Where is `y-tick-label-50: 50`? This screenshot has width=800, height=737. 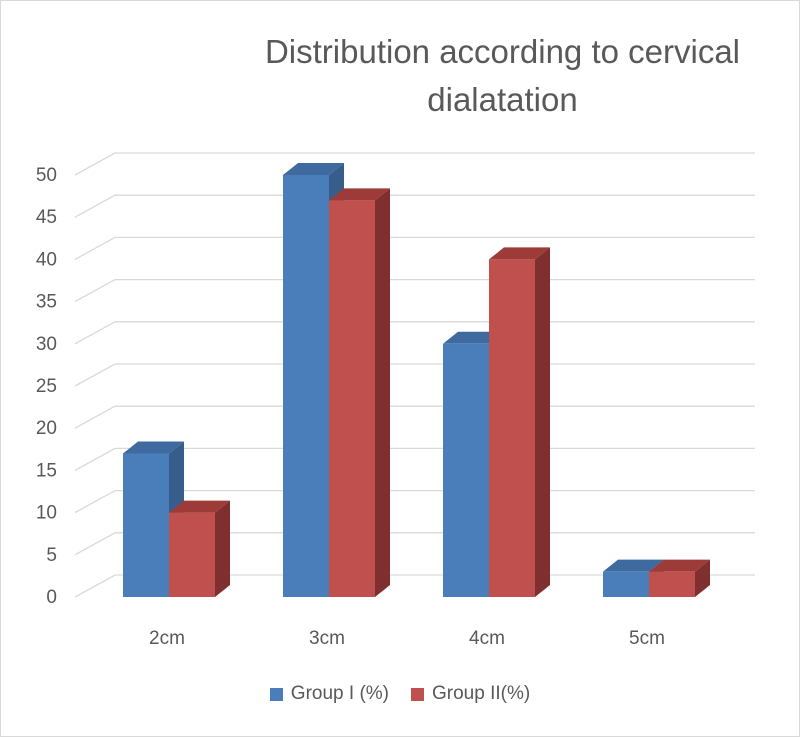
y-tick-label-50: 50 is located at coordinates (46, 175).